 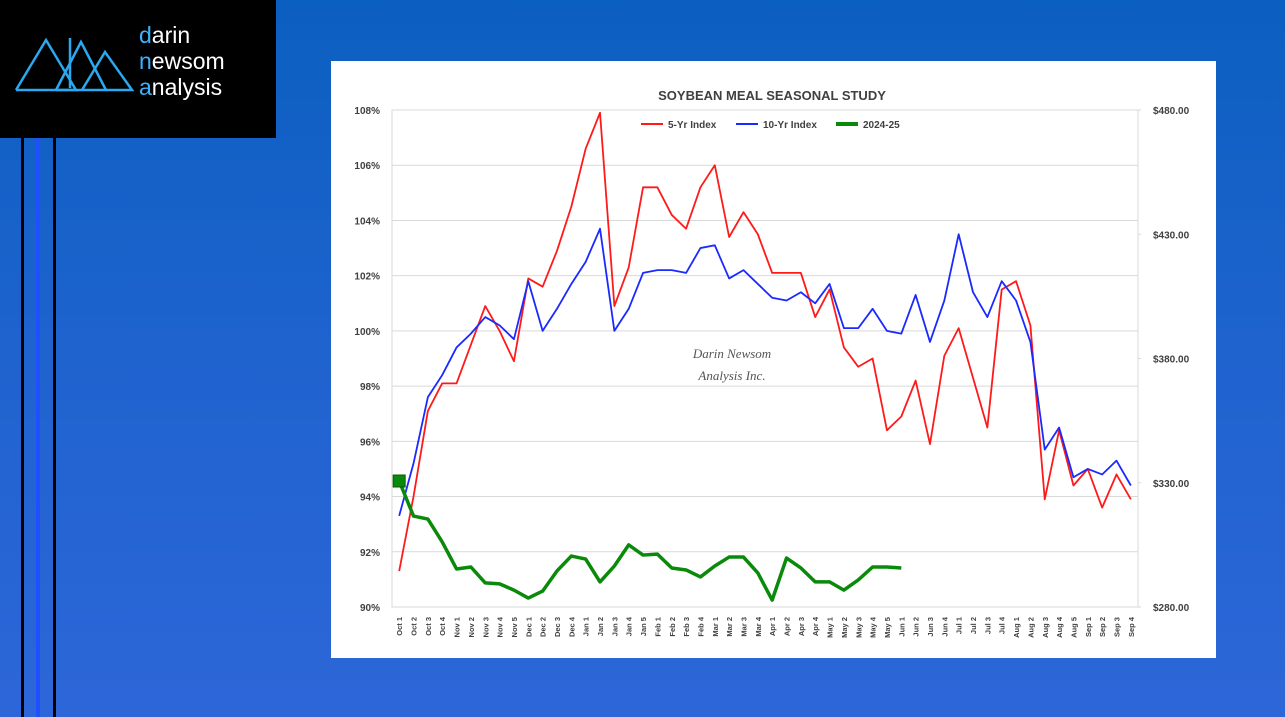 I want to click on x-tick-label: Dec 2, so click(x=543, y=627).